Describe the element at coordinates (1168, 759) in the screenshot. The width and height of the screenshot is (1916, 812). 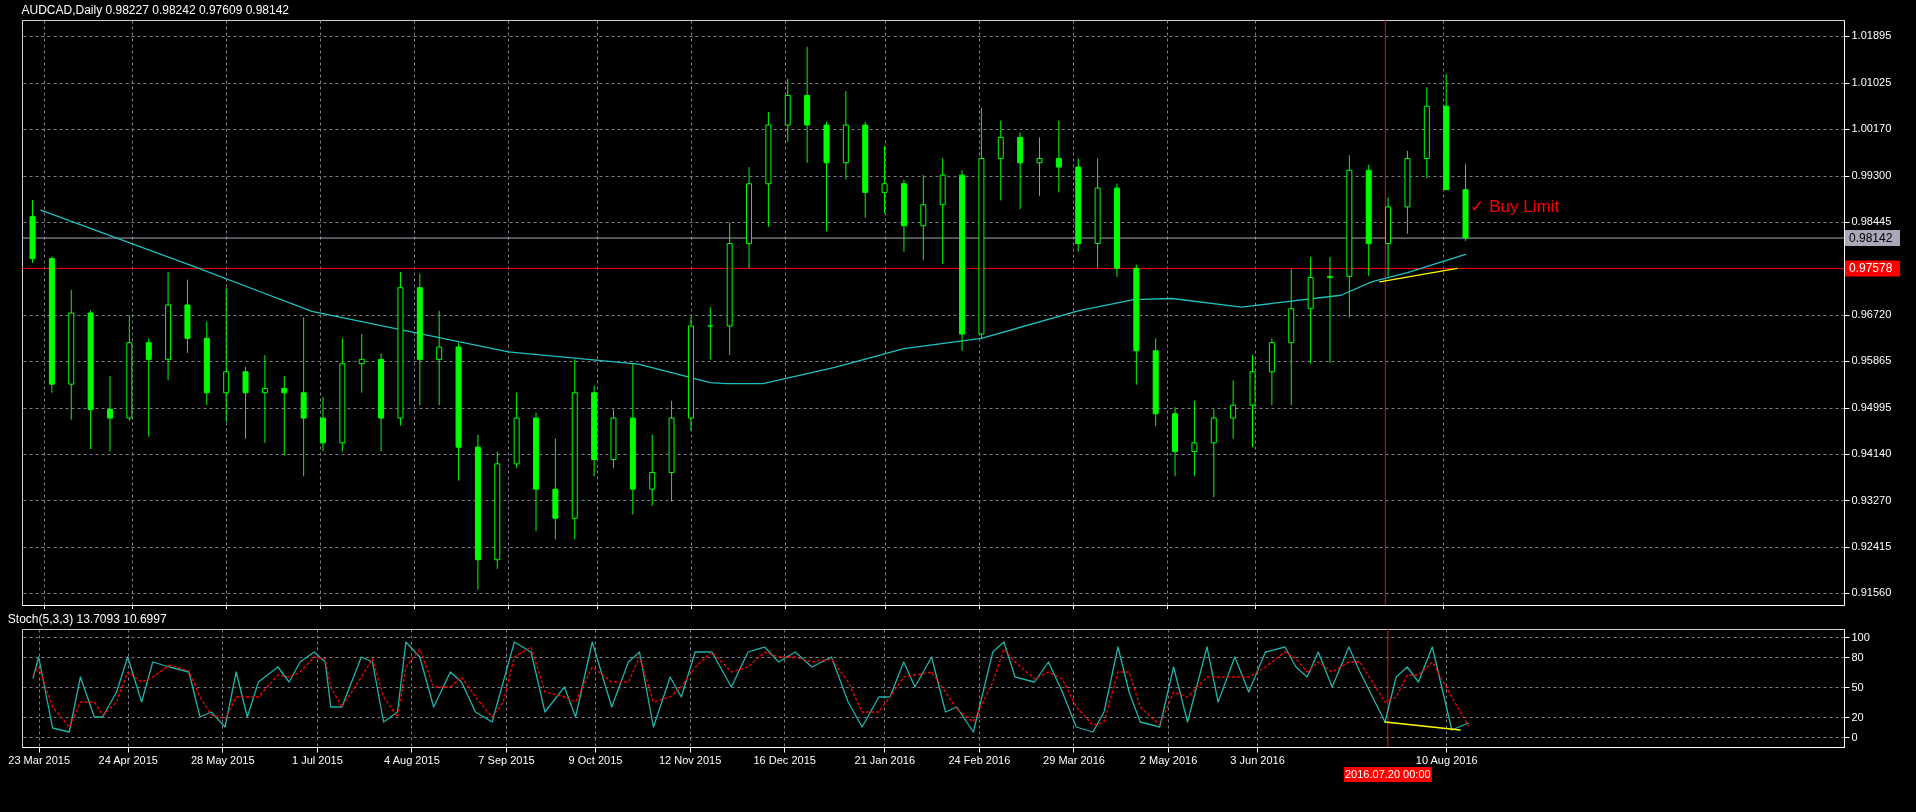
I see `x-tick-label: 2 May 2016` at that location.